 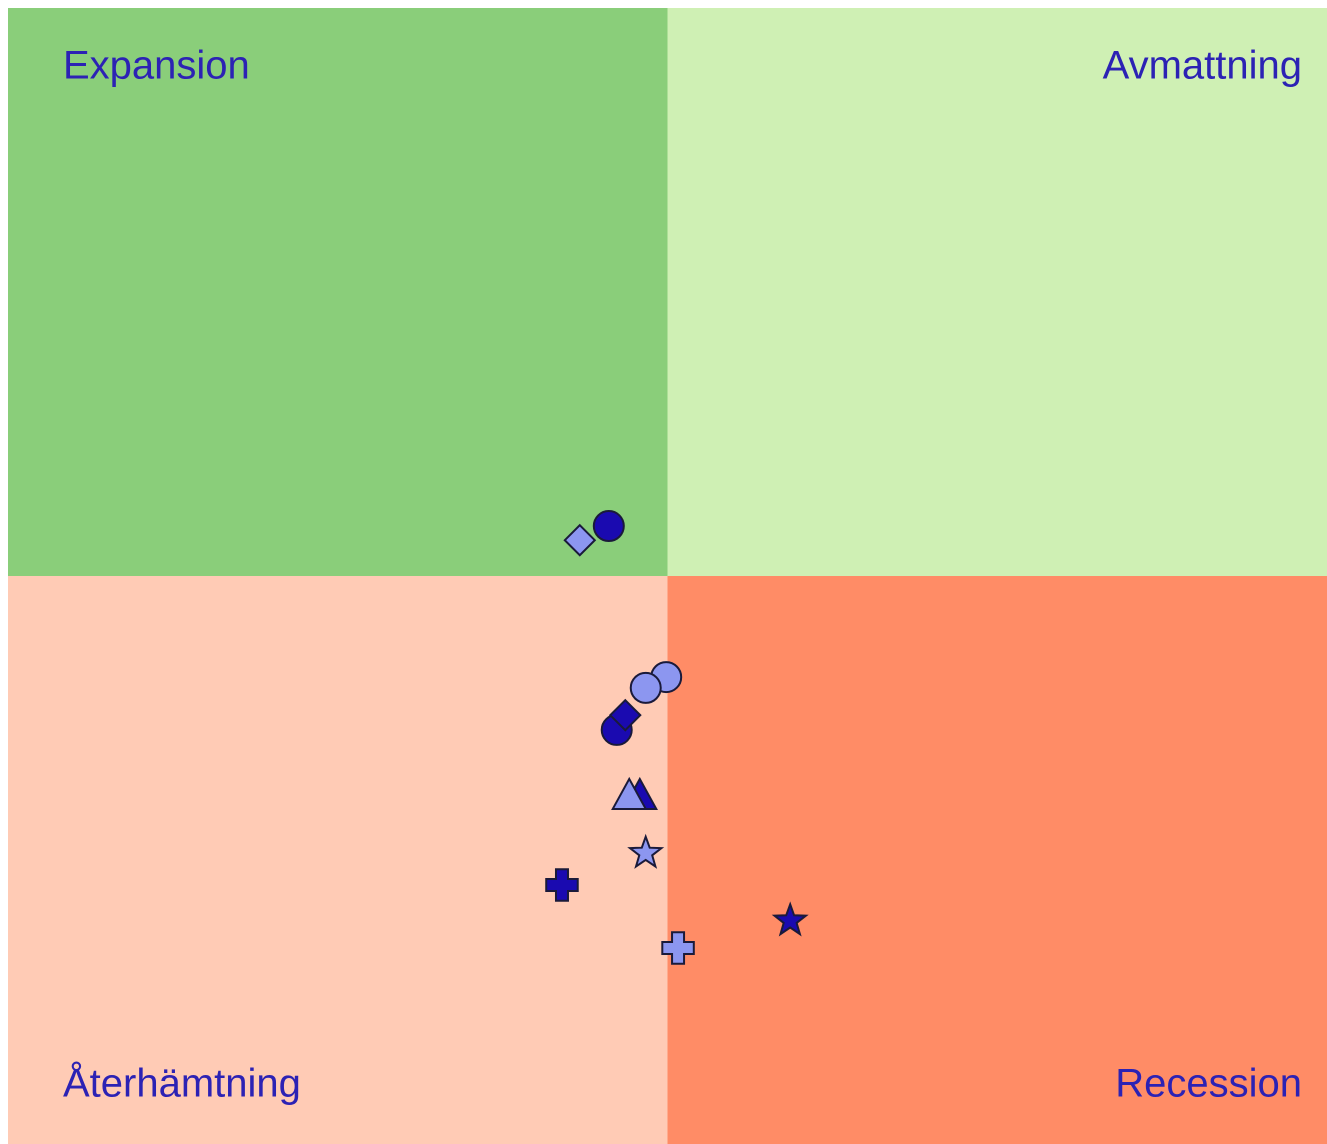 I want to click on quadrant-label: Expansion, so click(x=156, y=66).